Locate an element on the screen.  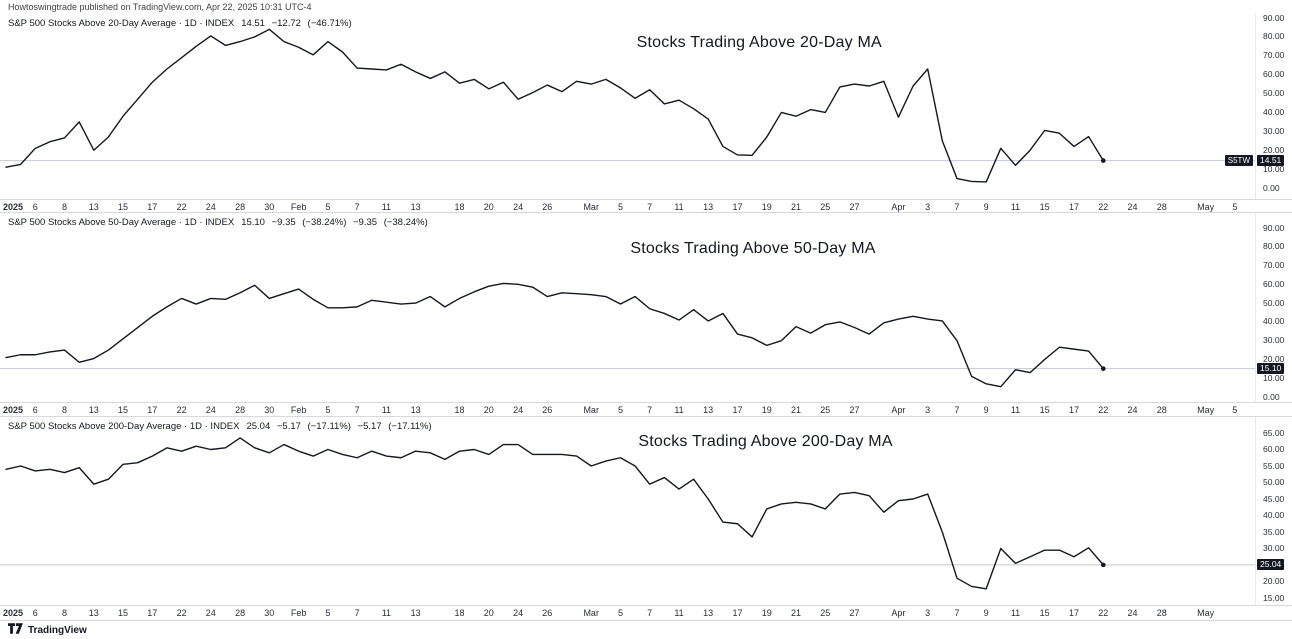
time-axis-tick: 2025 is located at coordinates (13, 410).